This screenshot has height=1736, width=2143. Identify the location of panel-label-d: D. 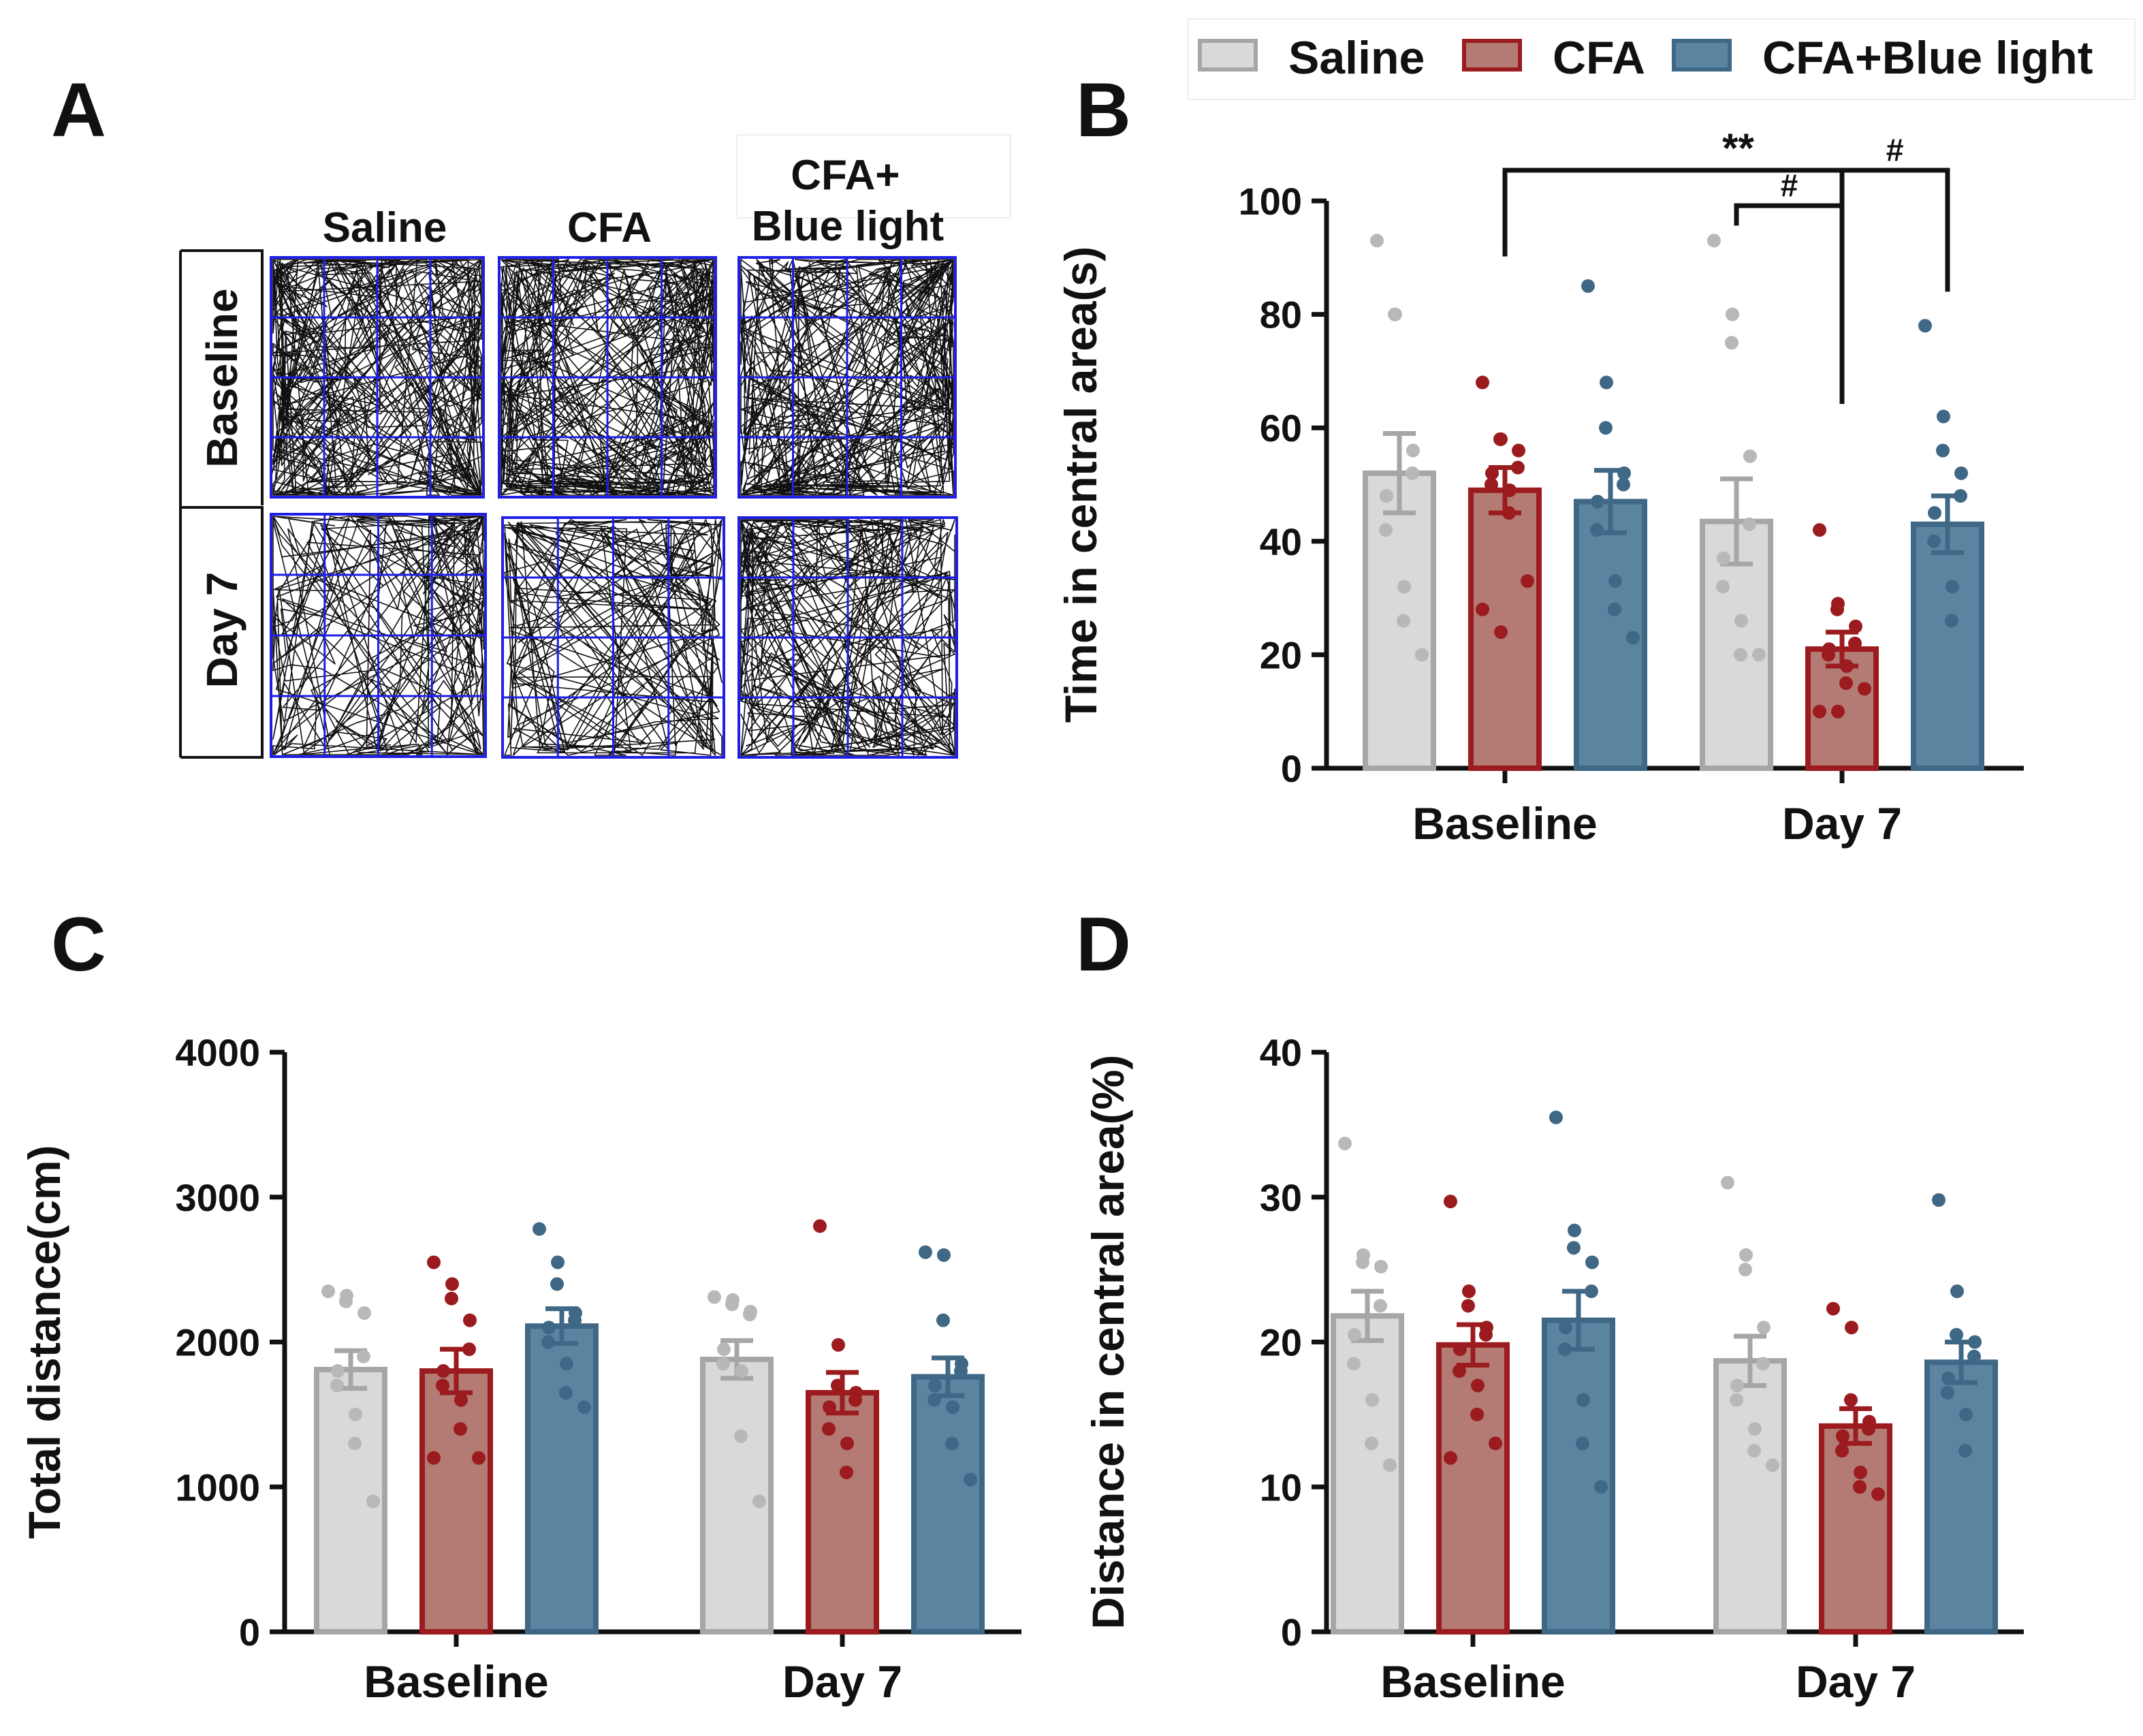
(1103, 945).